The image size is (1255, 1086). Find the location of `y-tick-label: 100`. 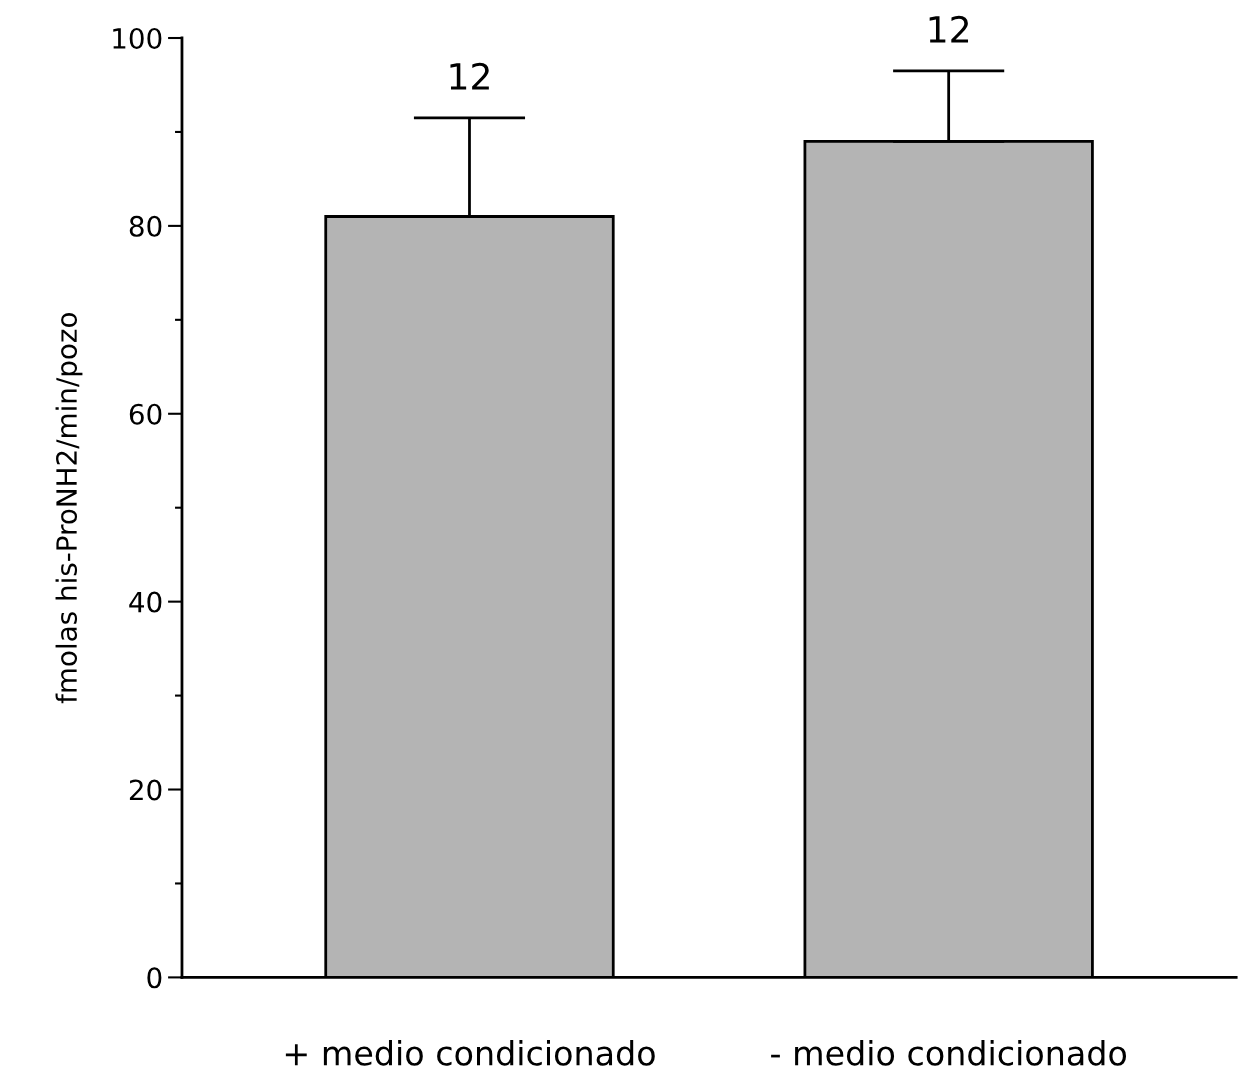

y-tick-label: 100 is located at coordinates (137, 38).